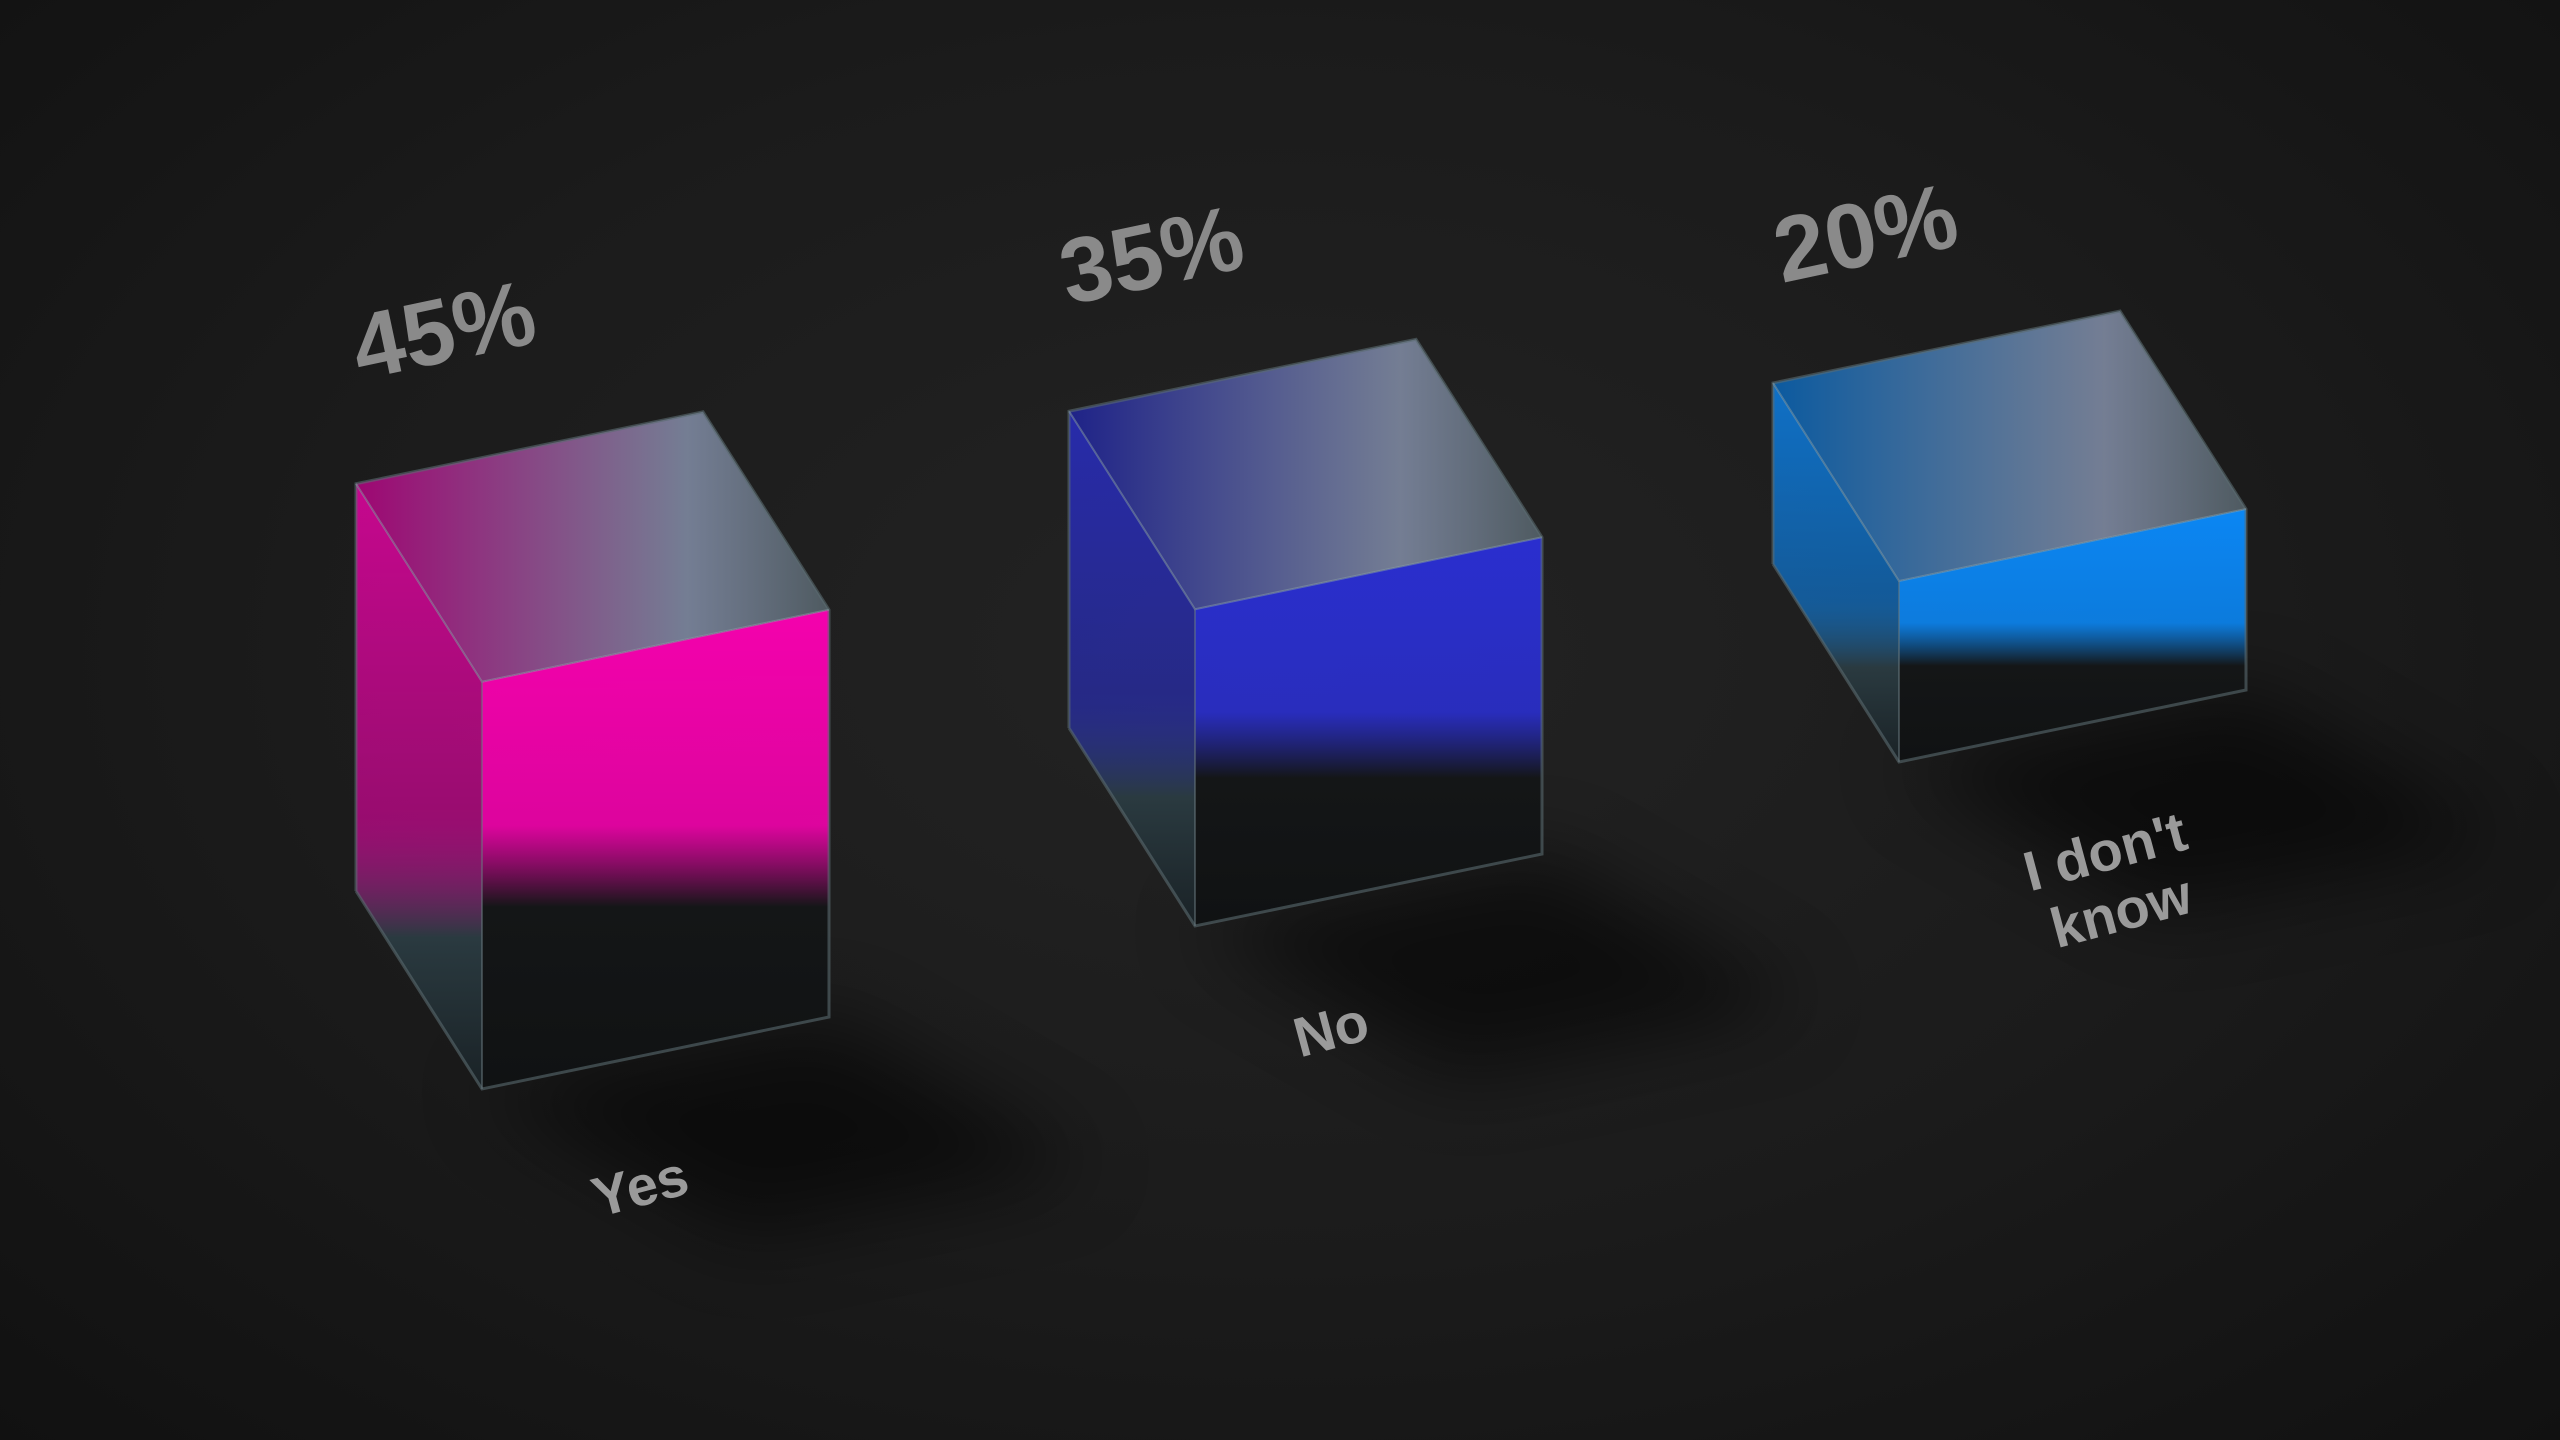 This screenshot has width=2560, height=1440. What do you see at coordinates (1865, 234) in the screenshot?
I see `data-label: 20%` at bounding box center [1865, 234].